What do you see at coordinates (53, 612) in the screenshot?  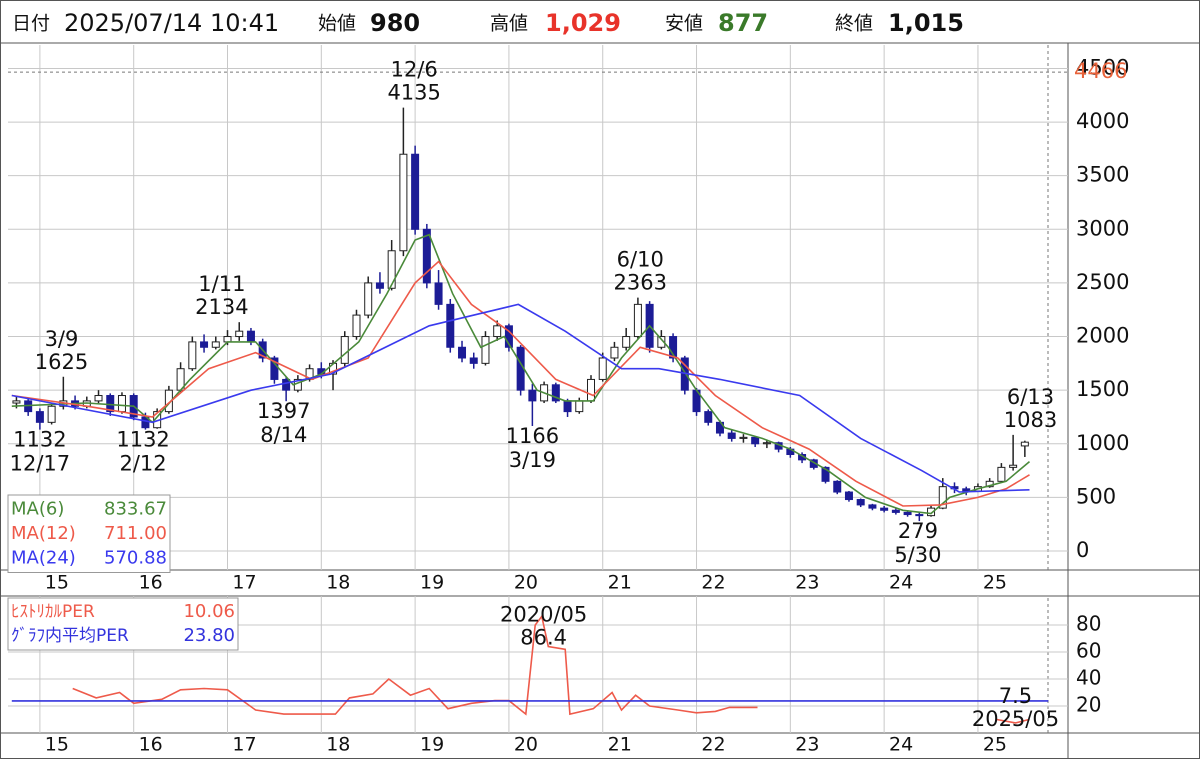 I see `legend-name: ﾋｽﾄﾘｶﾙPER` at bounding box center [53, 612].